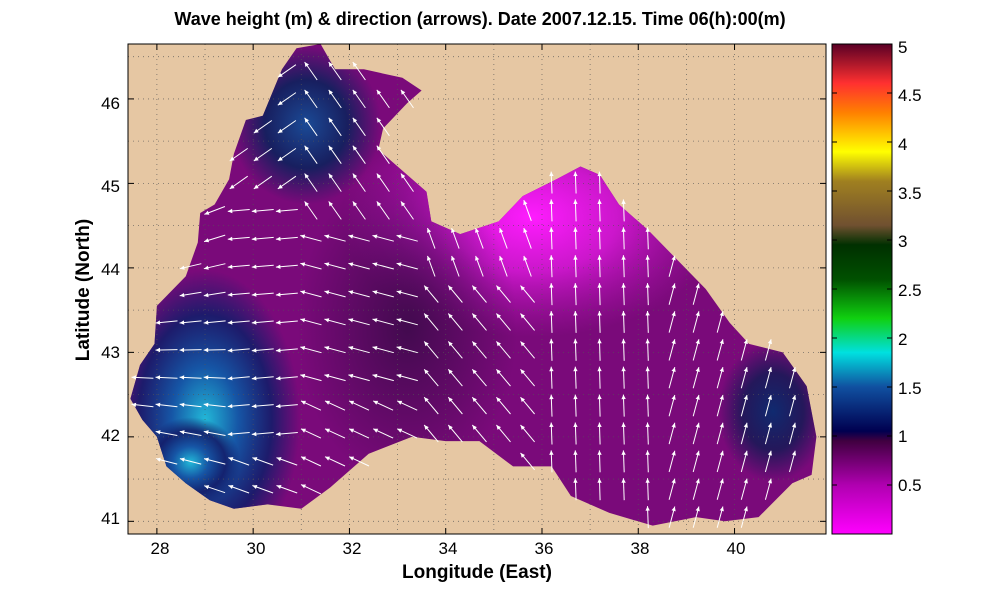  Describe the element at coordinates (352, 548) in the screenshot. I see `x-tick-label: 32` at that location.